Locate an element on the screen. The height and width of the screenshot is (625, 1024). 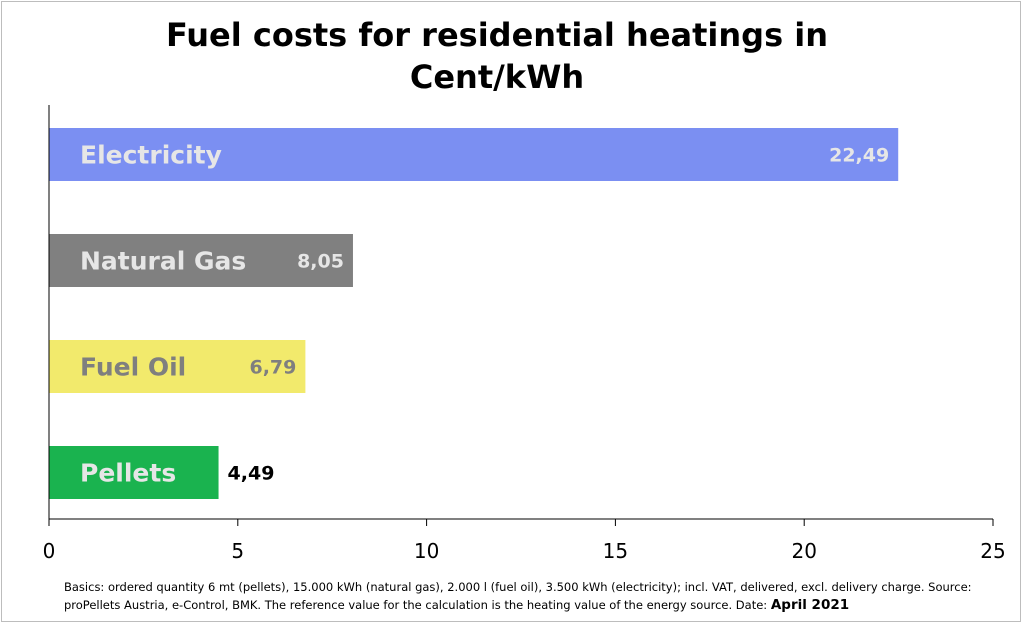
footnote-date: April 2021 is located at coordinates (810, 605).